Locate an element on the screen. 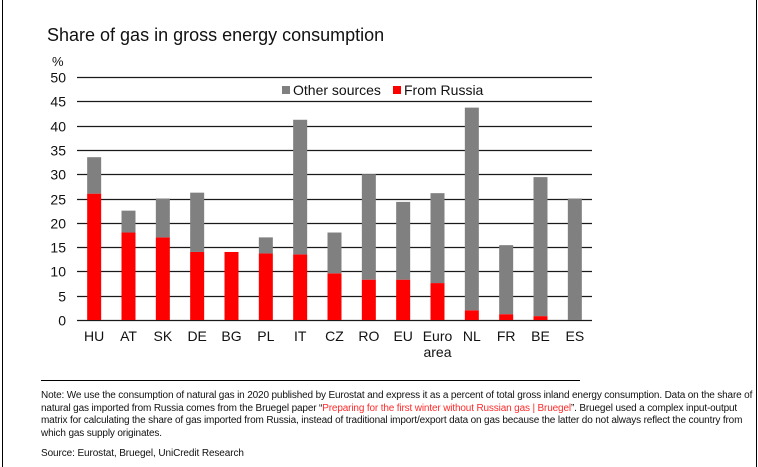  x-tick-labels: HU AT SK DE BG PL IT CZ RO EU Euro area NL FR BE ES is located at coordinates (334, 344).